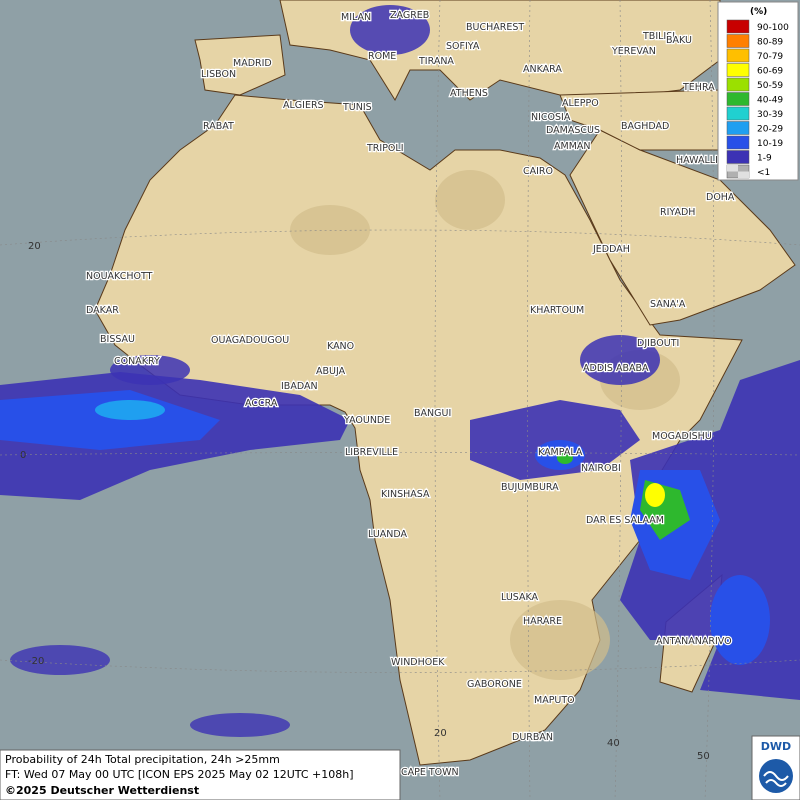 The width and height of the screenshot is (800, 800). What do you see at coordinates (23, 455) in the screenshot?
I see `lat-label: 0` at bounding box center [23, 455].